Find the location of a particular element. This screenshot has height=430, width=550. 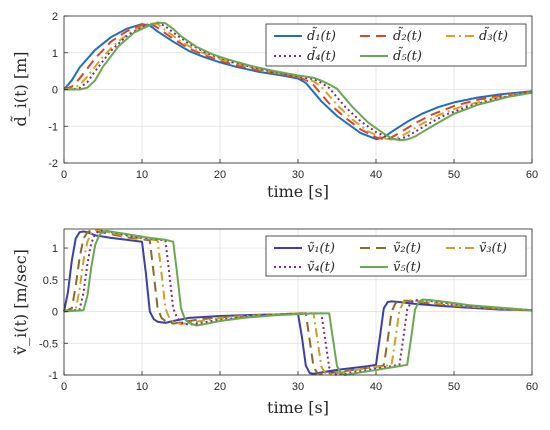

velocity-chart-y-axis-label: ṽ_i(t) [m/sec] is located at coordinates (20, 302).